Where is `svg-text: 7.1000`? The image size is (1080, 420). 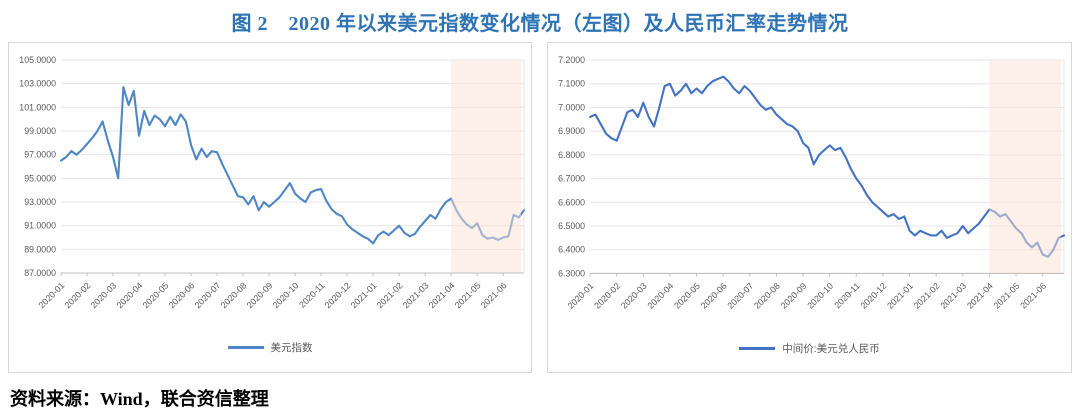 svg-text: 7.1000 is located at coordinates (571, 84).